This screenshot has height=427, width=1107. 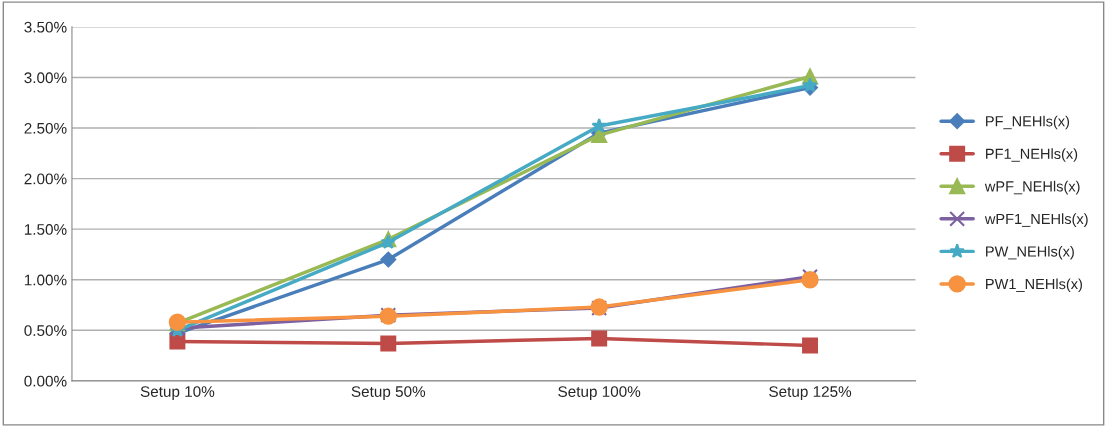 What do you see at coordinates (1028, 122) in the screenshot?
I see `legend-label: PF_NEHls(x)` at bounding box center [1028, 122].